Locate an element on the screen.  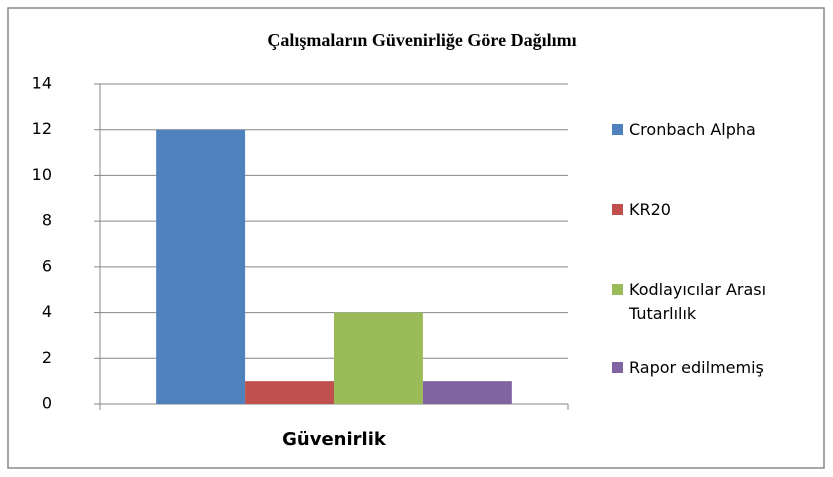
legend-item: Rapor edilmemiş is located at coordinates (712, 368).